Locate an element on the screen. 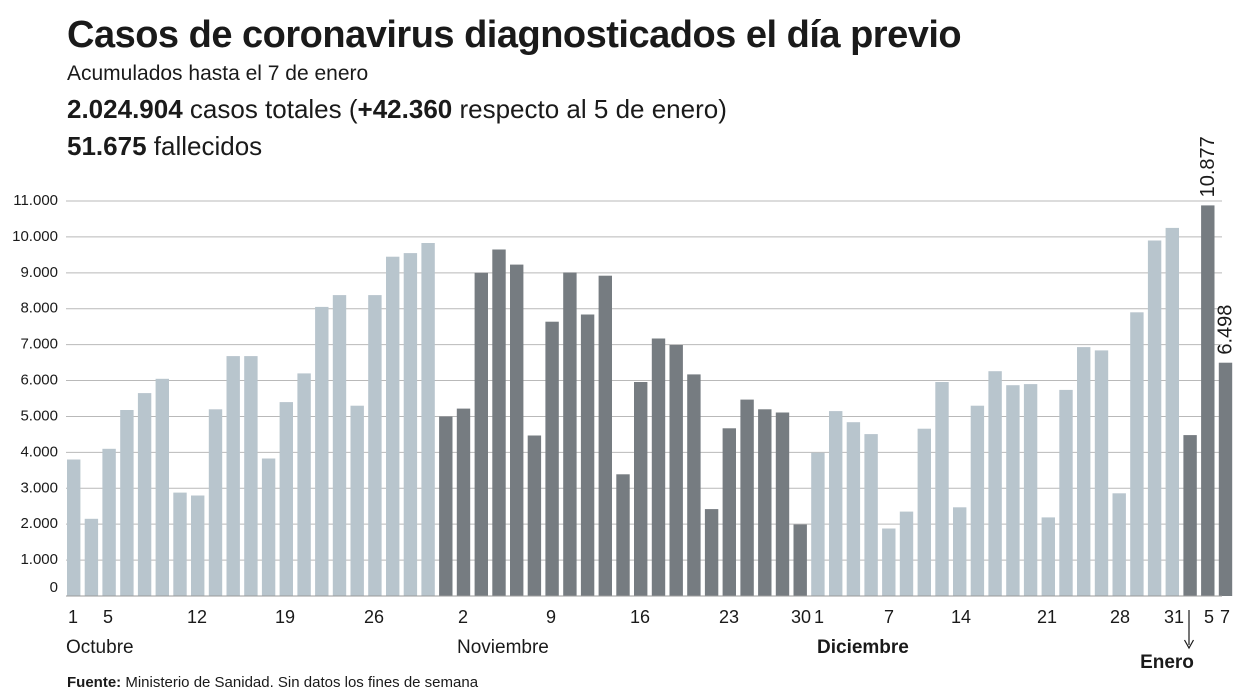 The height and width of the screenshot is (698, 1240). x-tick-label: 1 is located at coordinates (819, 617).